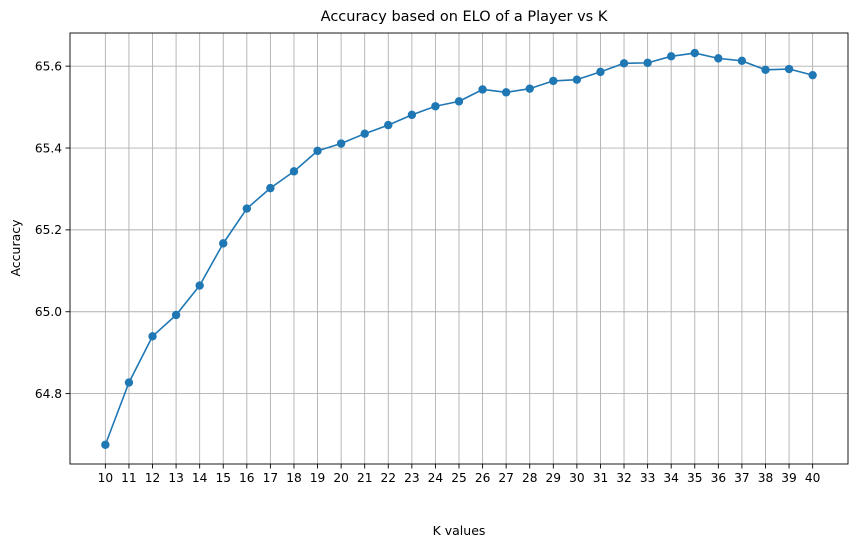 The width and height of the screenshot is (855, 547). I want to click on x-tick-label: 31, so click(601, 478).